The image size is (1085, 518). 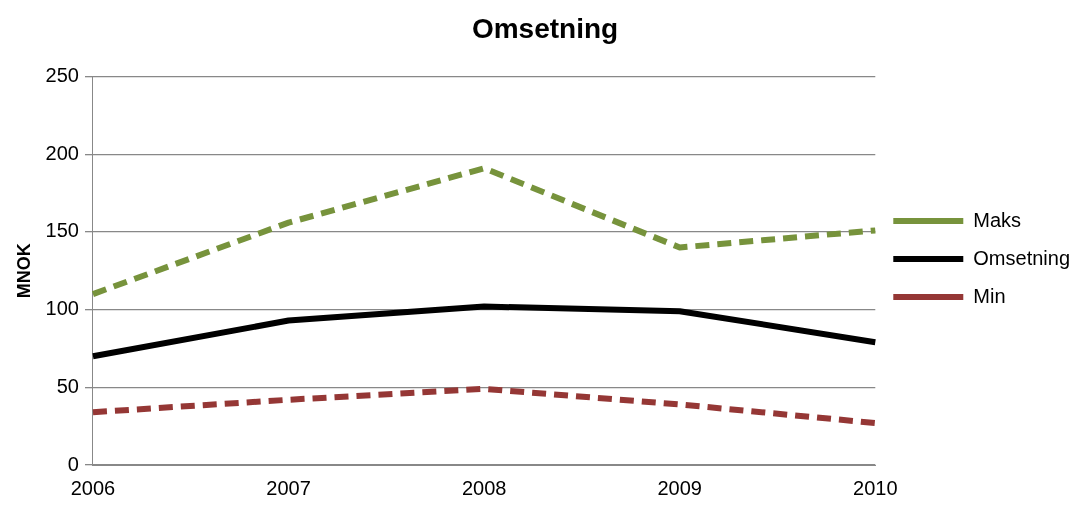 I want to click on x-tick-label: 2007, so click(x=288, y=487).